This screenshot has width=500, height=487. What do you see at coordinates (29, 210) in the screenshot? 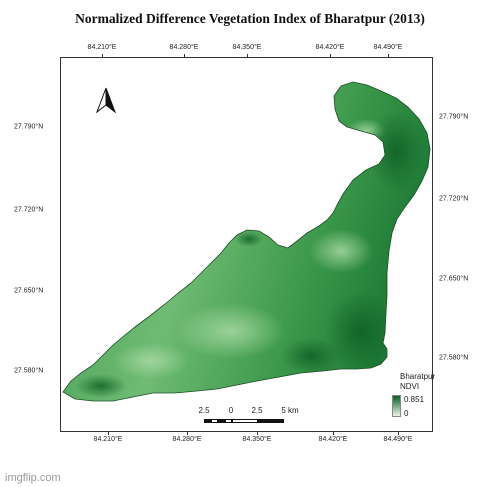
I see `lat-tick-left-2: 27.720°N` at bounding box center [29, 210].